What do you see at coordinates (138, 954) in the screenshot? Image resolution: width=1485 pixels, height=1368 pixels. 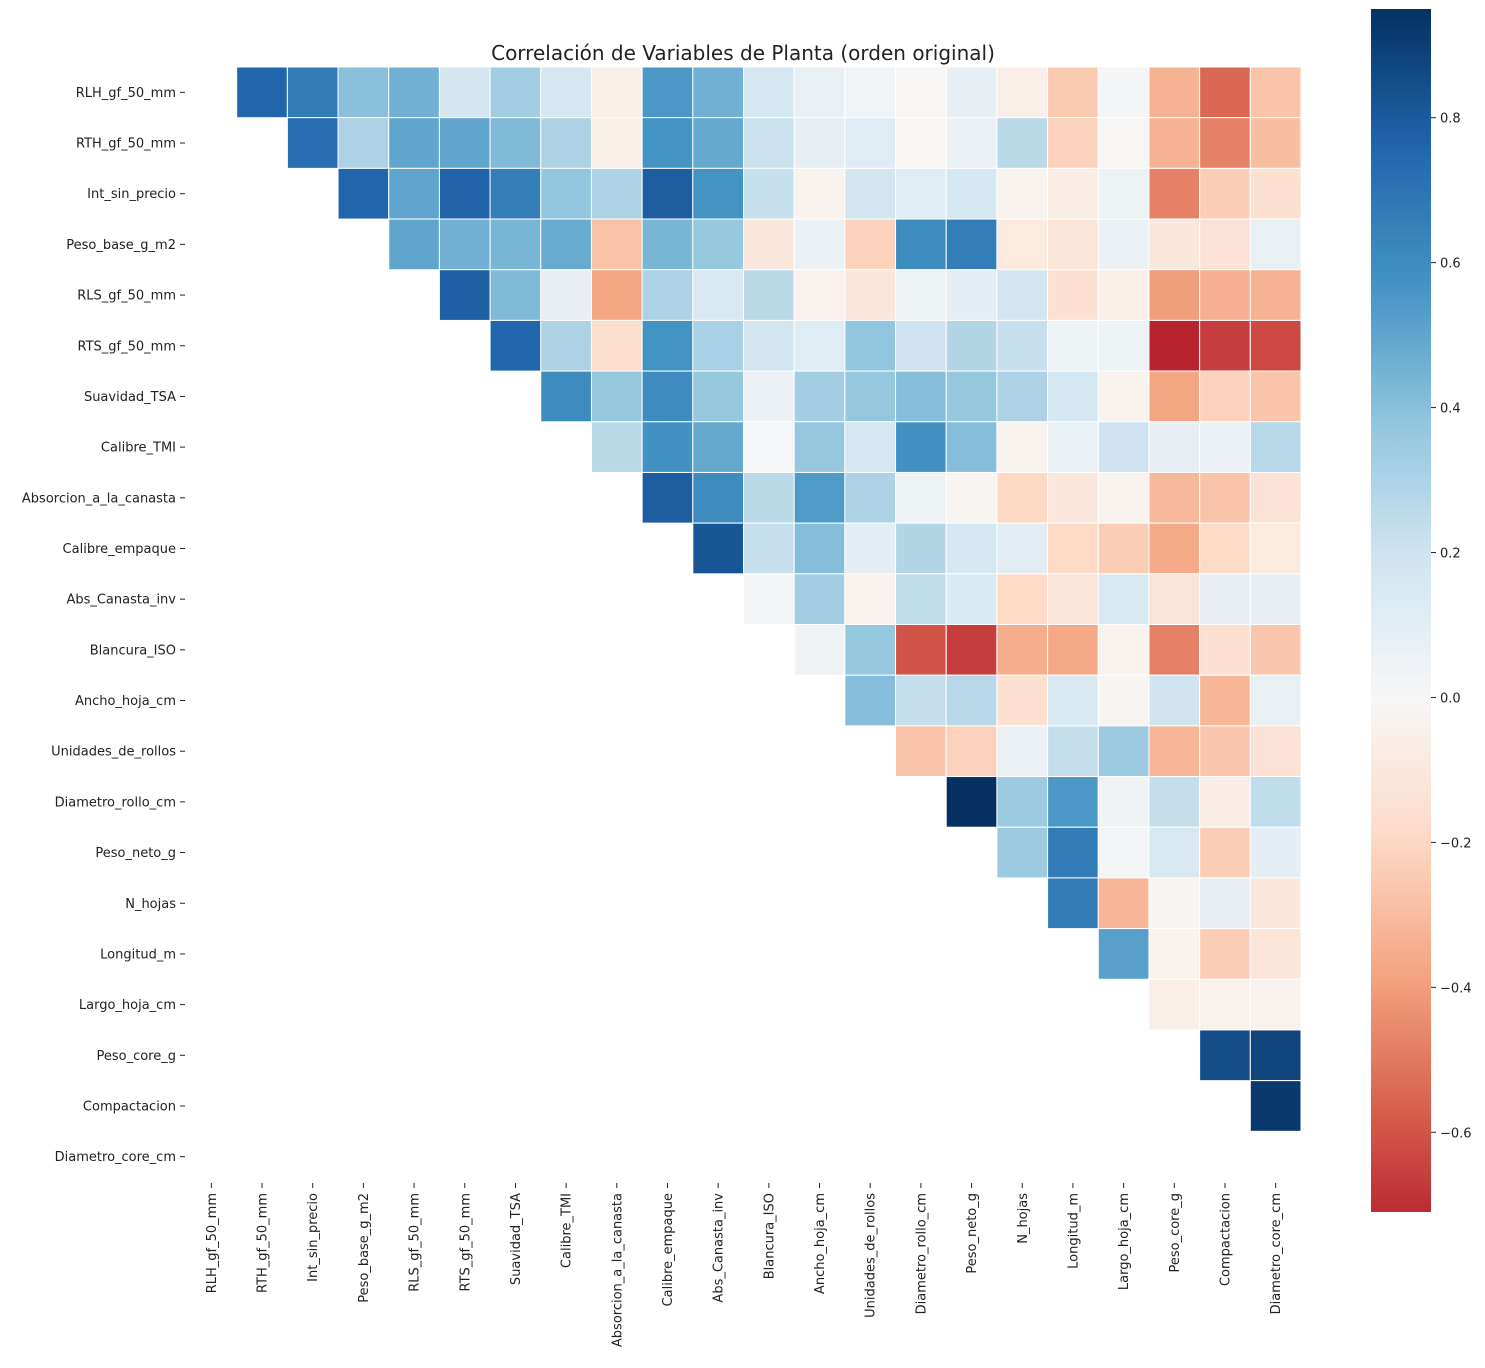 I see `y-tick-label: Longitud_m` at bounding box center [138, 954].